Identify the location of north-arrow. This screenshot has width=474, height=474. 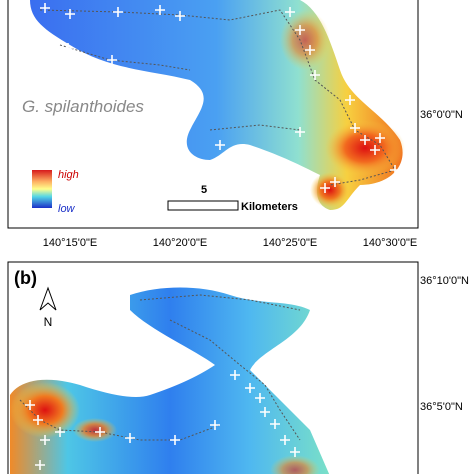
(48, 298).